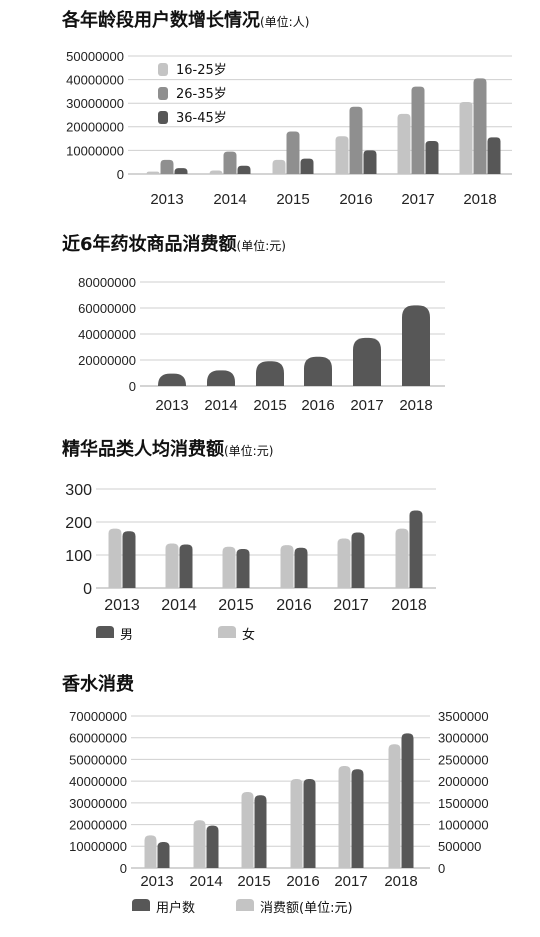 Image resolution: width=540 pixels, height=937 pixels. Describe the element at coordinates (201, 70) in the screenshot. I see `legend-label: 16-25岁` at that location.